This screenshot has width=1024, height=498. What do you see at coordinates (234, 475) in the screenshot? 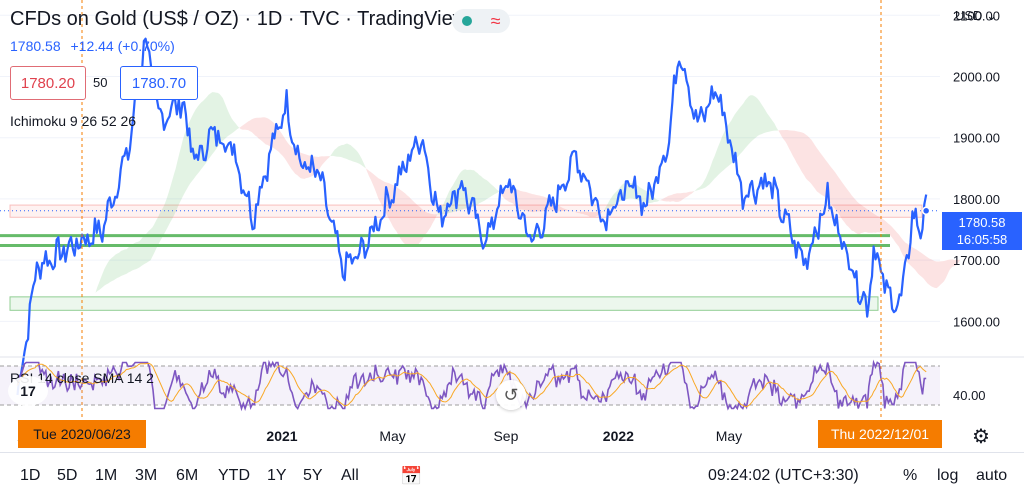
I see `range-ytd: YTD` at bounding box center [234, 475].